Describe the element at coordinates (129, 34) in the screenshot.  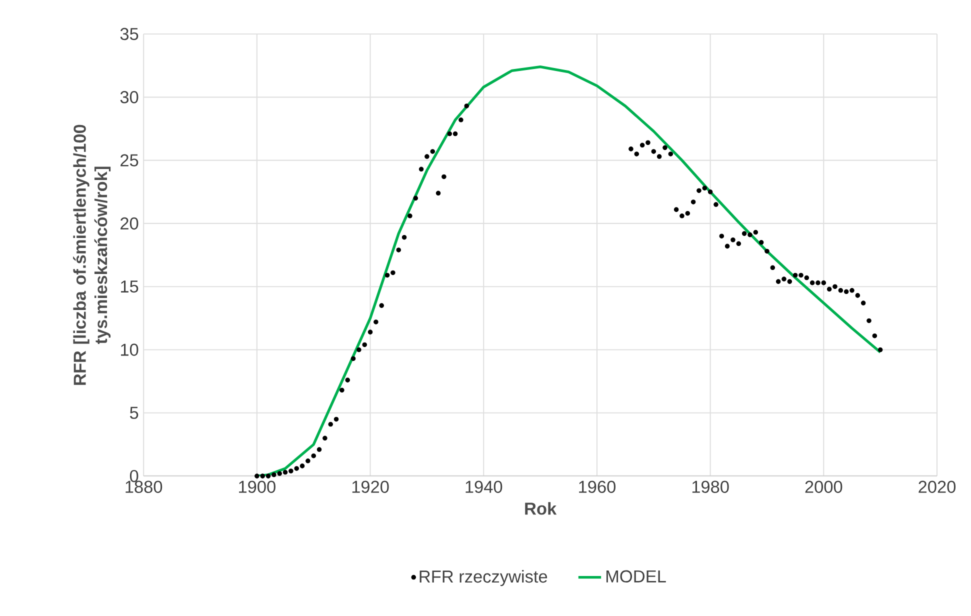
I see `y-tick-label: 35` at that location.